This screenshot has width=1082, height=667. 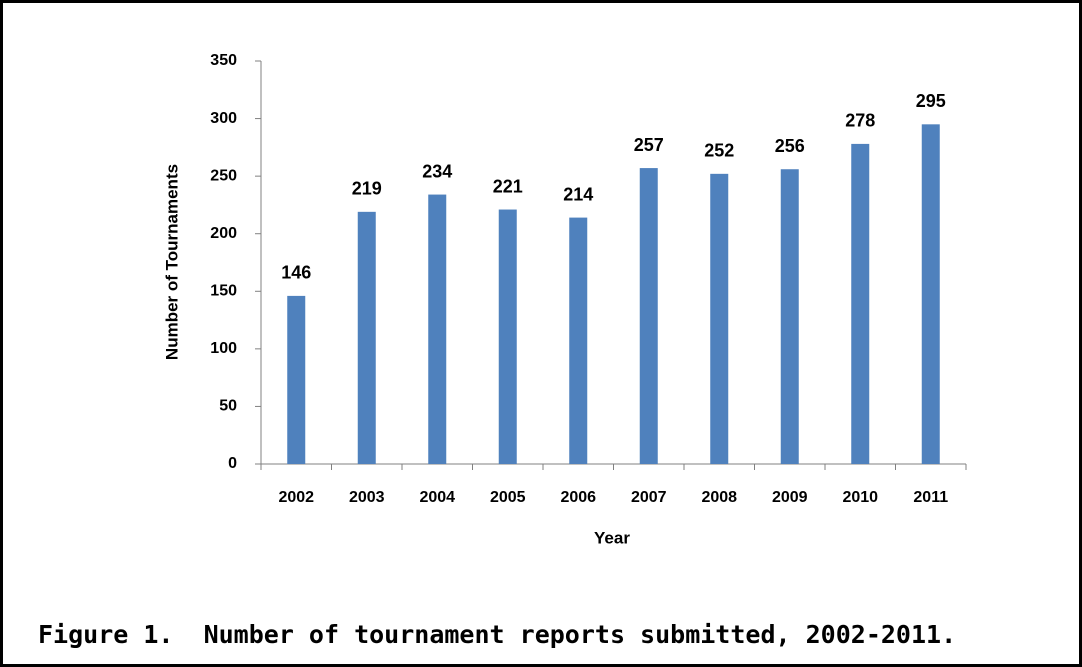 I want to click on y-tick-label: 350, so click(x=223, y=60).